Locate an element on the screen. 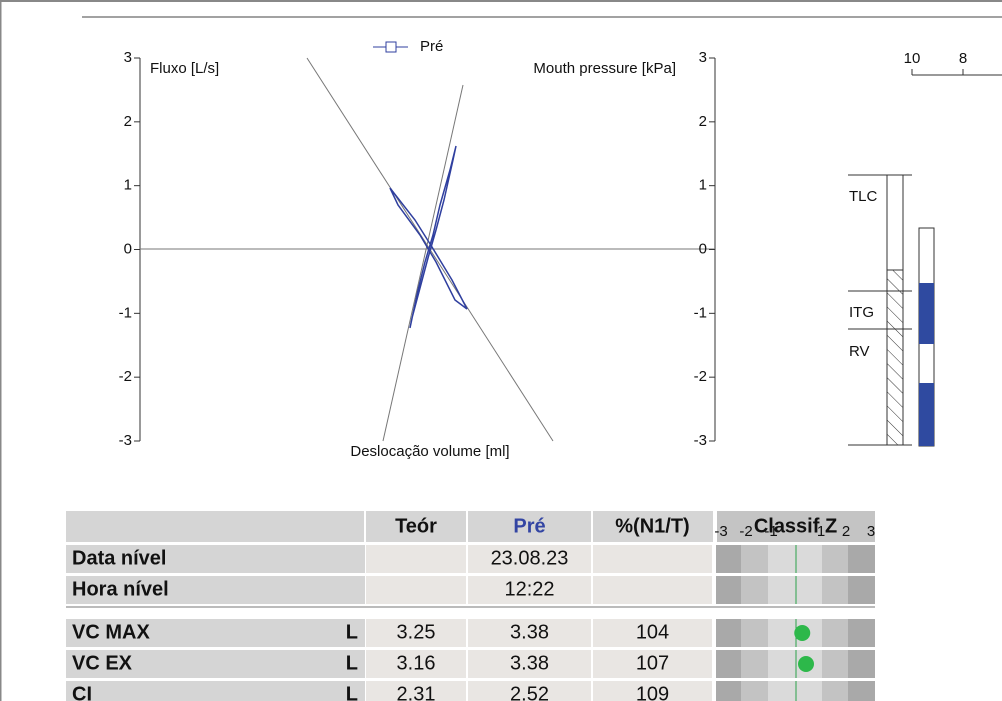 Image resolution: width=1002 pixels, height=701 pixels. y2-tick-label: 0 is located at coordinates (703, 248).